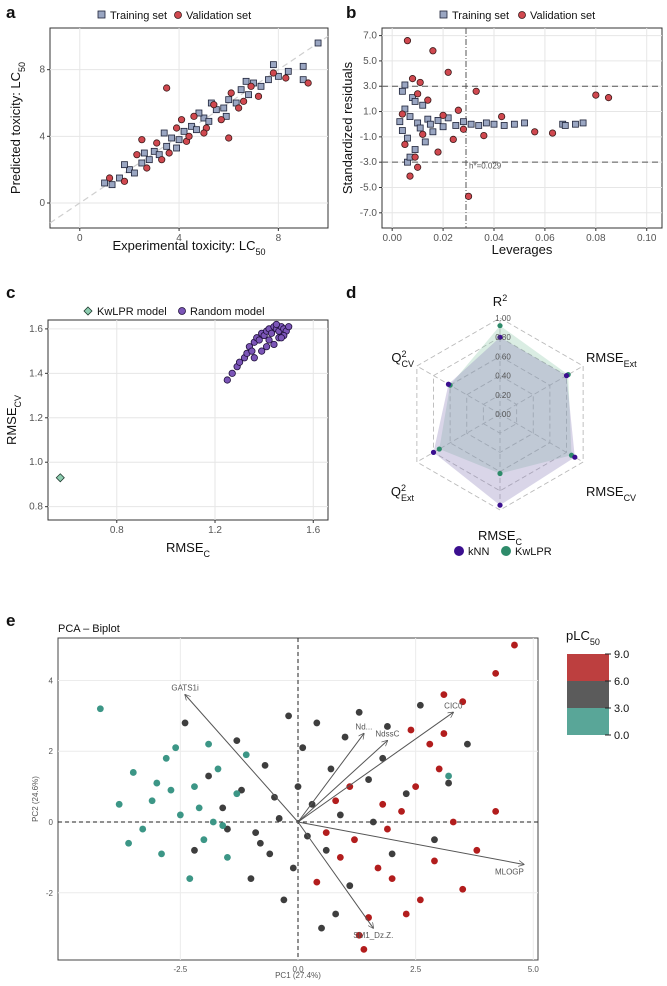 The image size is (667, 986). What do you see at coordinates (10, 620) in the screenshot?
I see `panel-label-e: e` at bounding box center [10, 620].